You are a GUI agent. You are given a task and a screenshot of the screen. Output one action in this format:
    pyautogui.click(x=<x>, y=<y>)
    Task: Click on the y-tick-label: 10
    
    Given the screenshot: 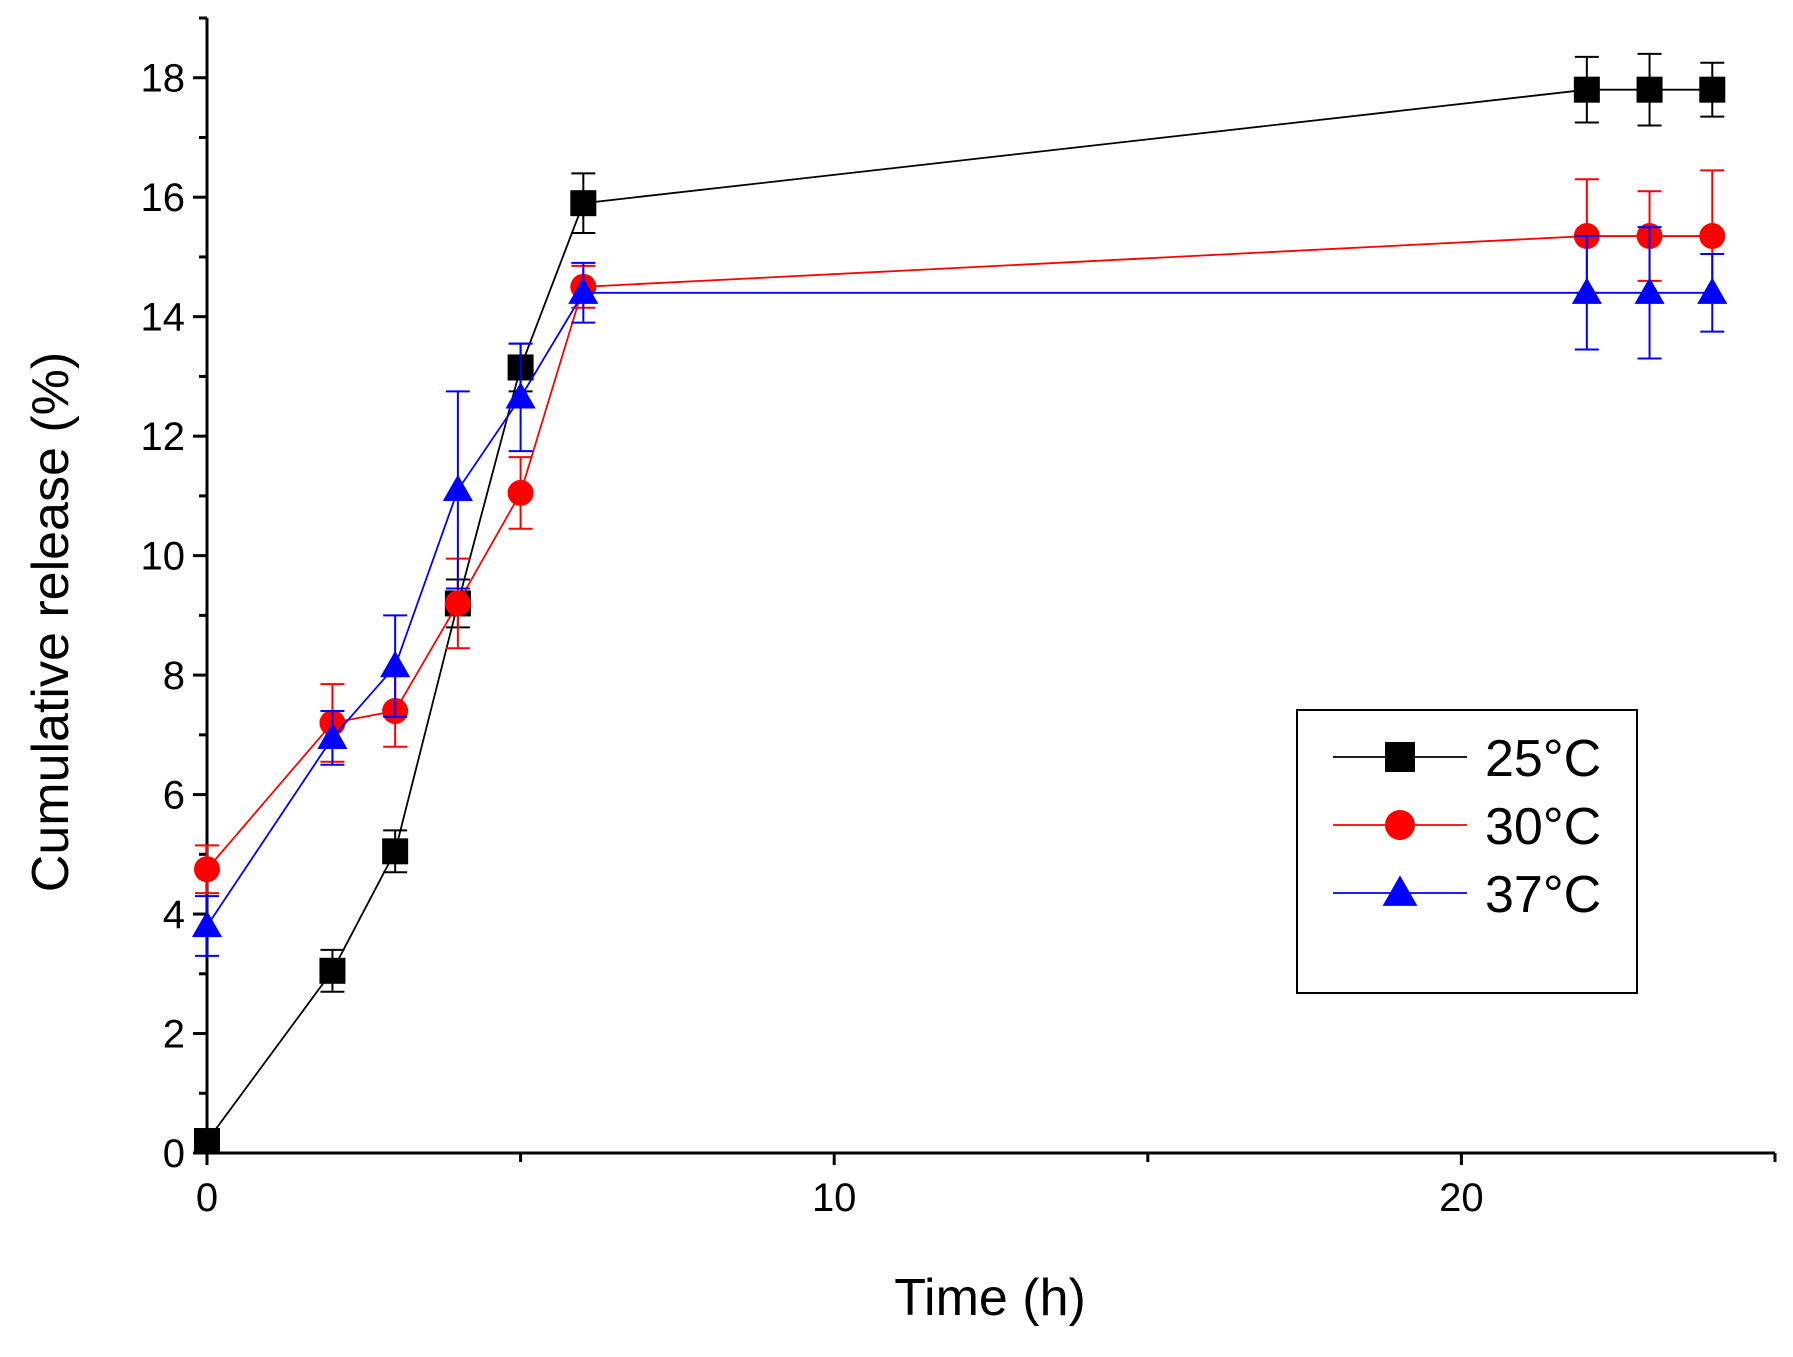 What is the action you would take?
    pyautogui.click(x=163, y=557)
    